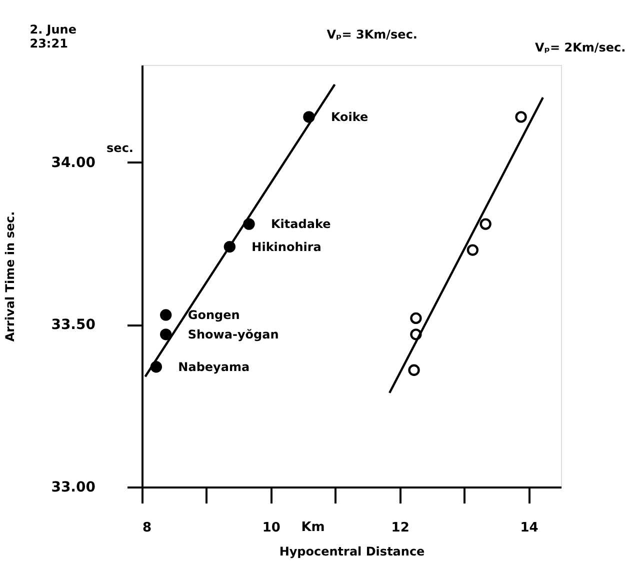 This screenshot has width=626, height=563. Describe the element at coordinates (529, 528) in the screenshot. I see `x-tick-label: 14` at that location.